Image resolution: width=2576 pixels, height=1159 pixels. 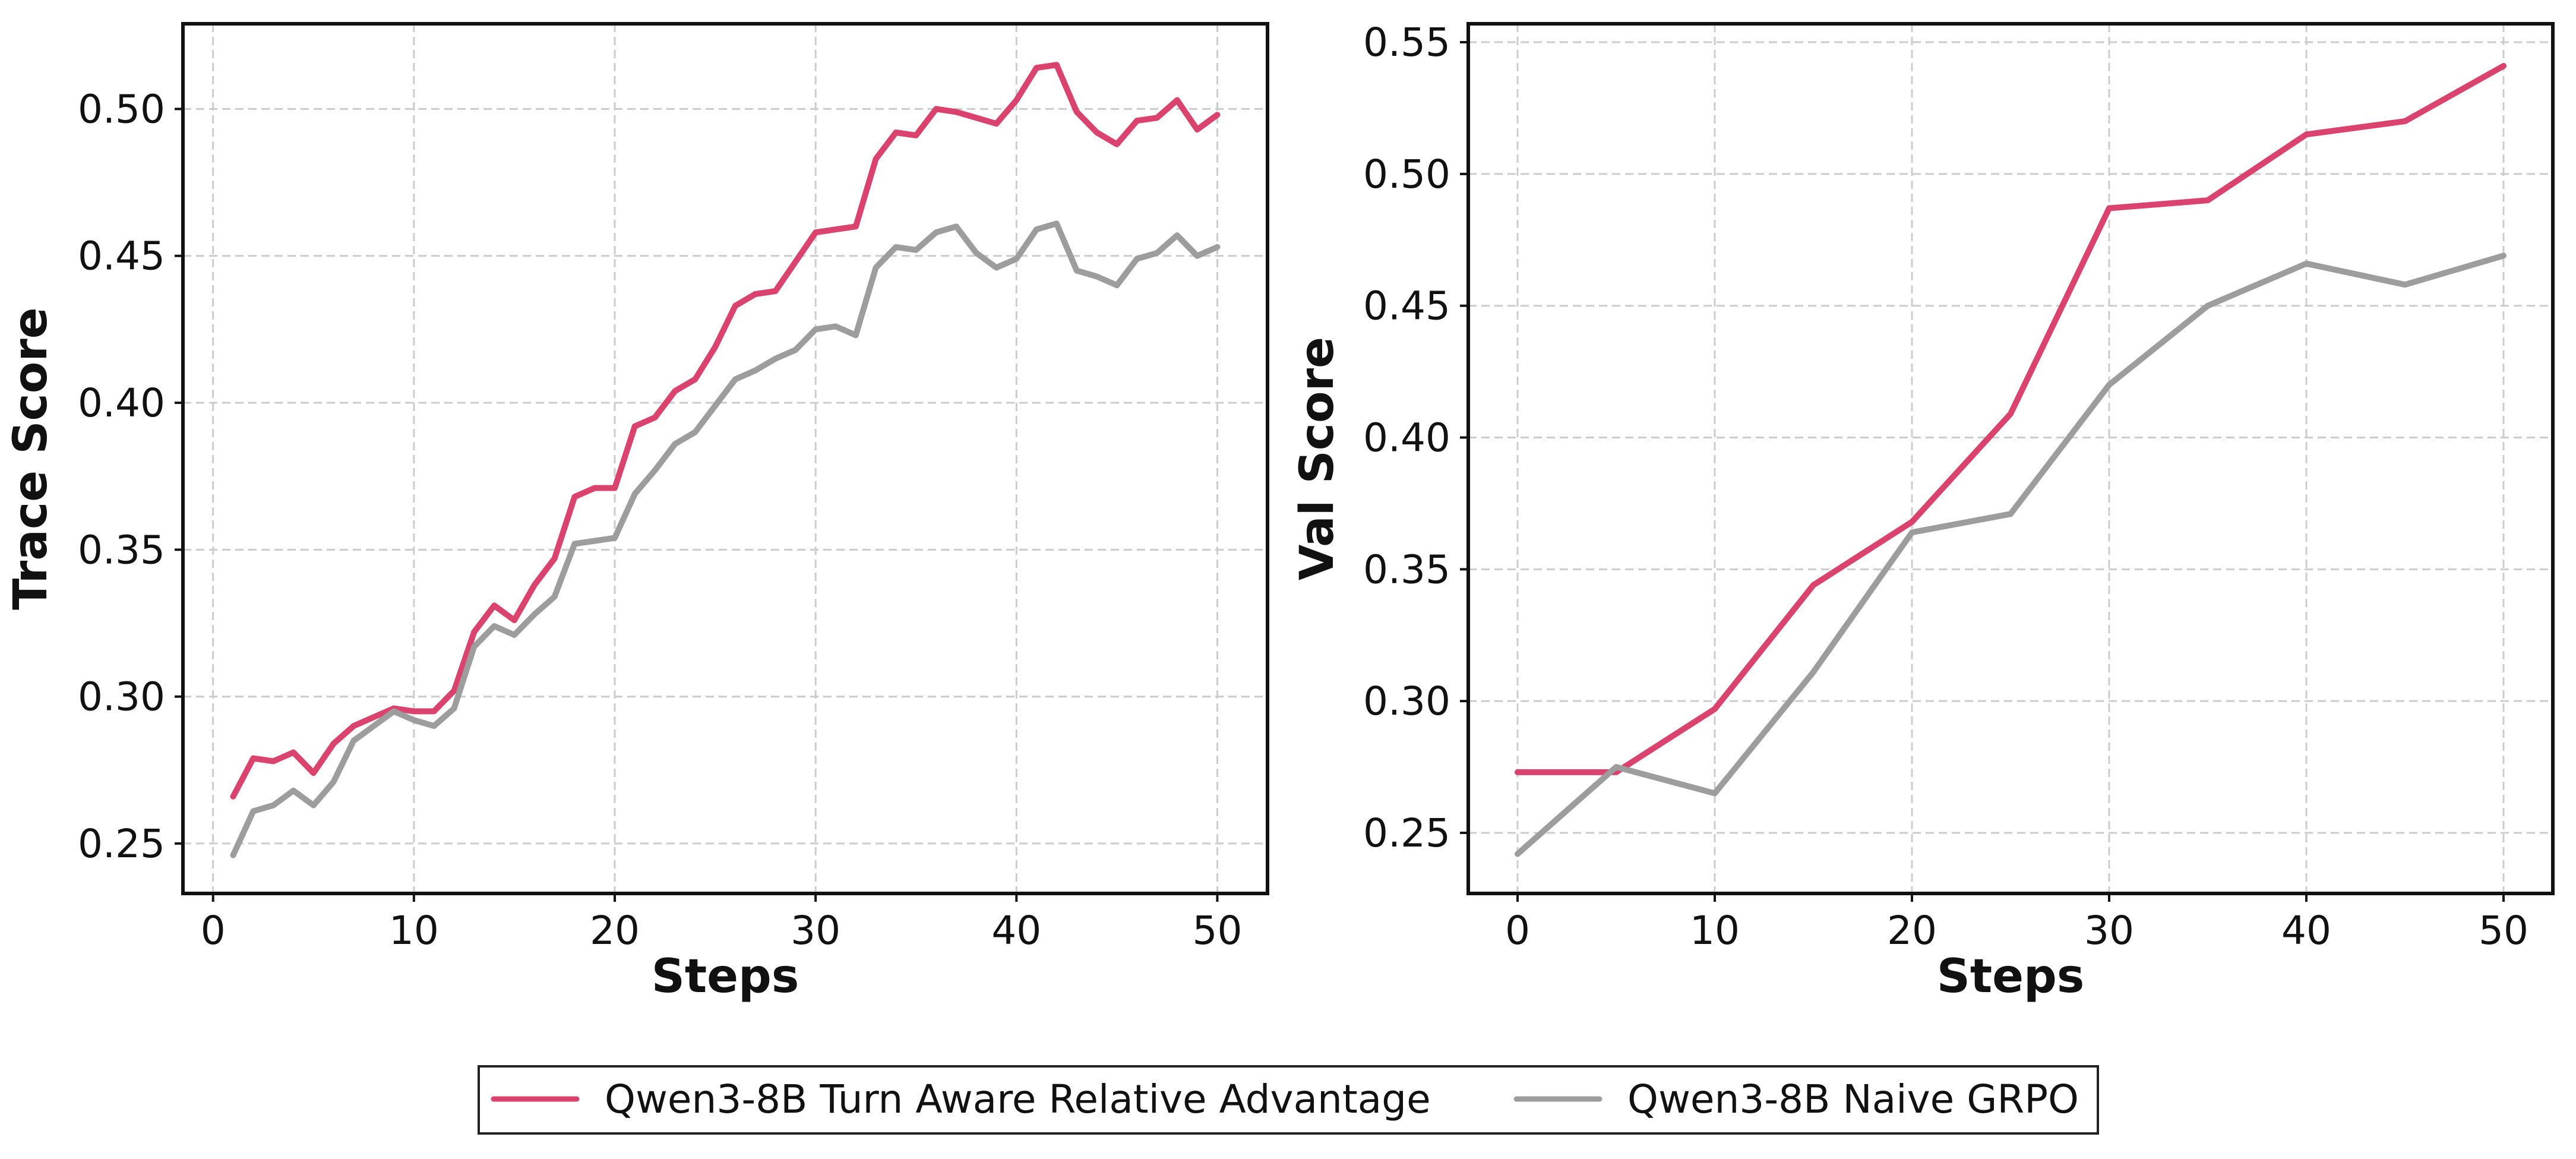 What do you see at coordinates (121, 550) in the screenshot?
I see `trace-score-ytick-label-2: 0.35` at bounding box center [121, 550].